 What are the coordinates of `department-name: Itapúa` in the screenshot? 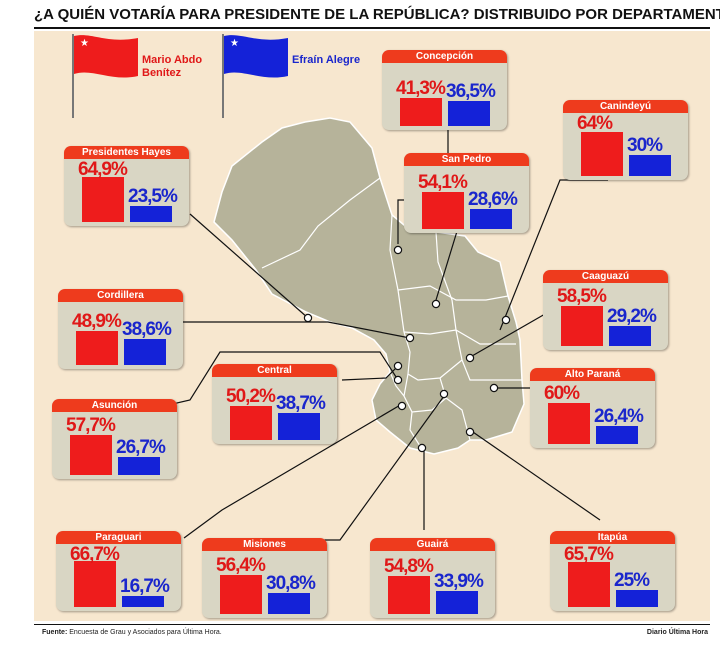 It's located at (612, 537).